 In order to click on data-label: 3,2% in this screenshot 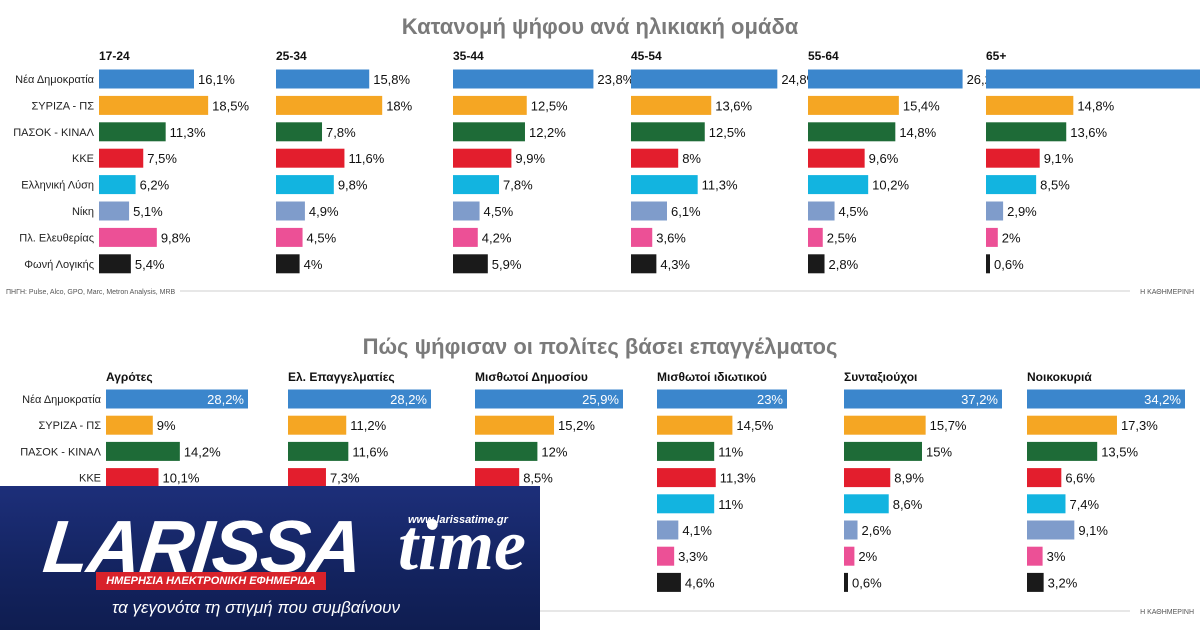, I will do `click(1063, 582)`.